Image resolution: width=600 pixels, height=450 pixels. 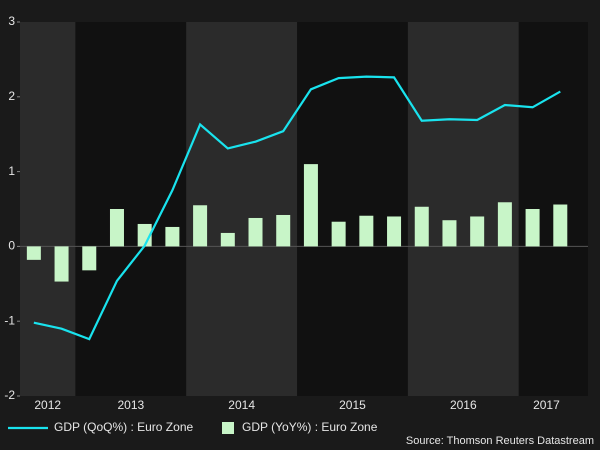 I want to click on y-tick-label: 3, so click(x=11, y=21).